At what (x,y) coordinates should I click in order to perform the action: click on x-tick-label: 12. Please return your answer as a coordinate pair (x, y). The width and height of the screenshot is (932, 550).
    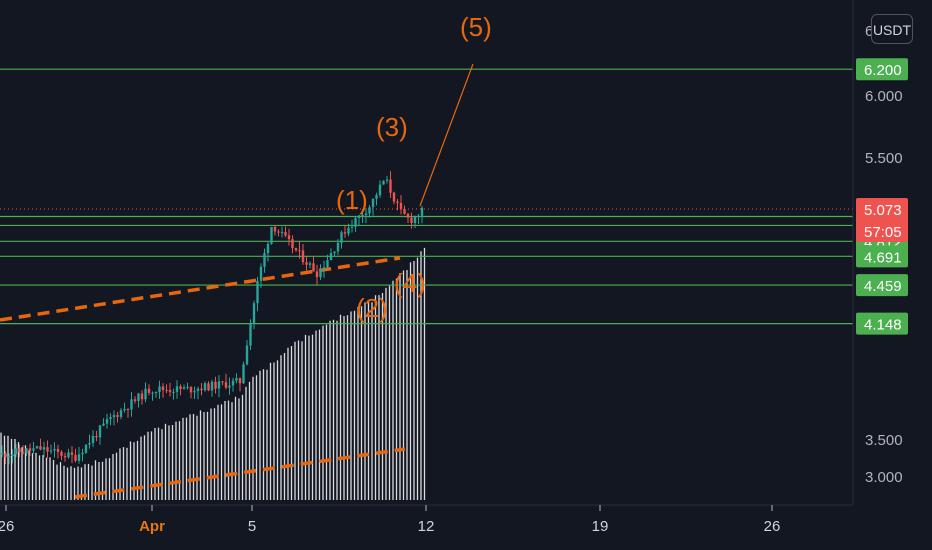
    Looking at the image, I should click on (426, 526).